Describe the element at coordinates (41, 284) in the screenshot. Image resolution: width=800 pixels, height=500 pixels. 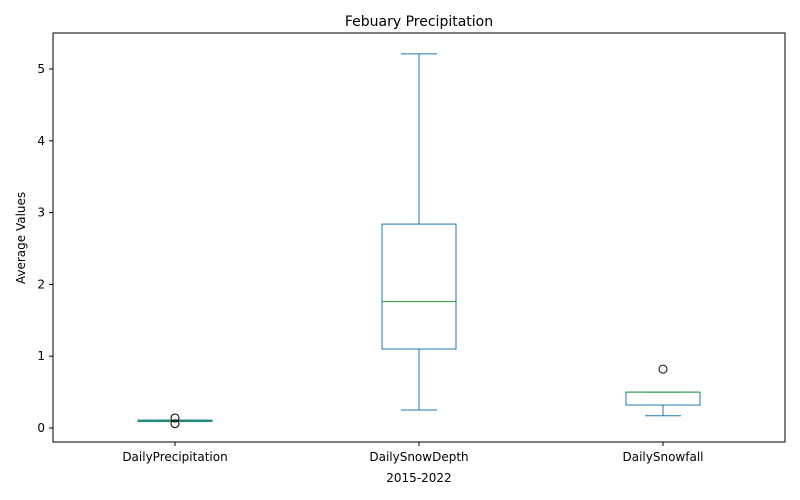
I see `y-tick-label: 2` at that location.